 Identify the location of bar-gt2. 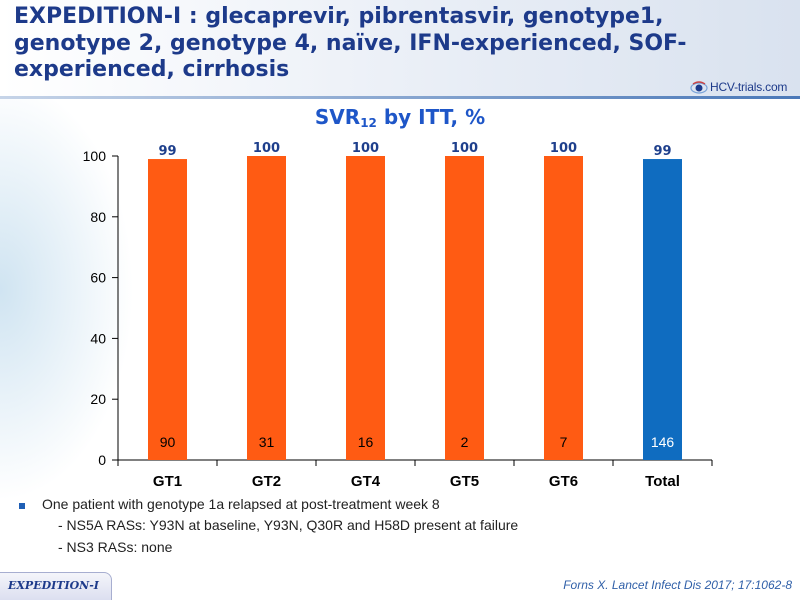
(266, 308).